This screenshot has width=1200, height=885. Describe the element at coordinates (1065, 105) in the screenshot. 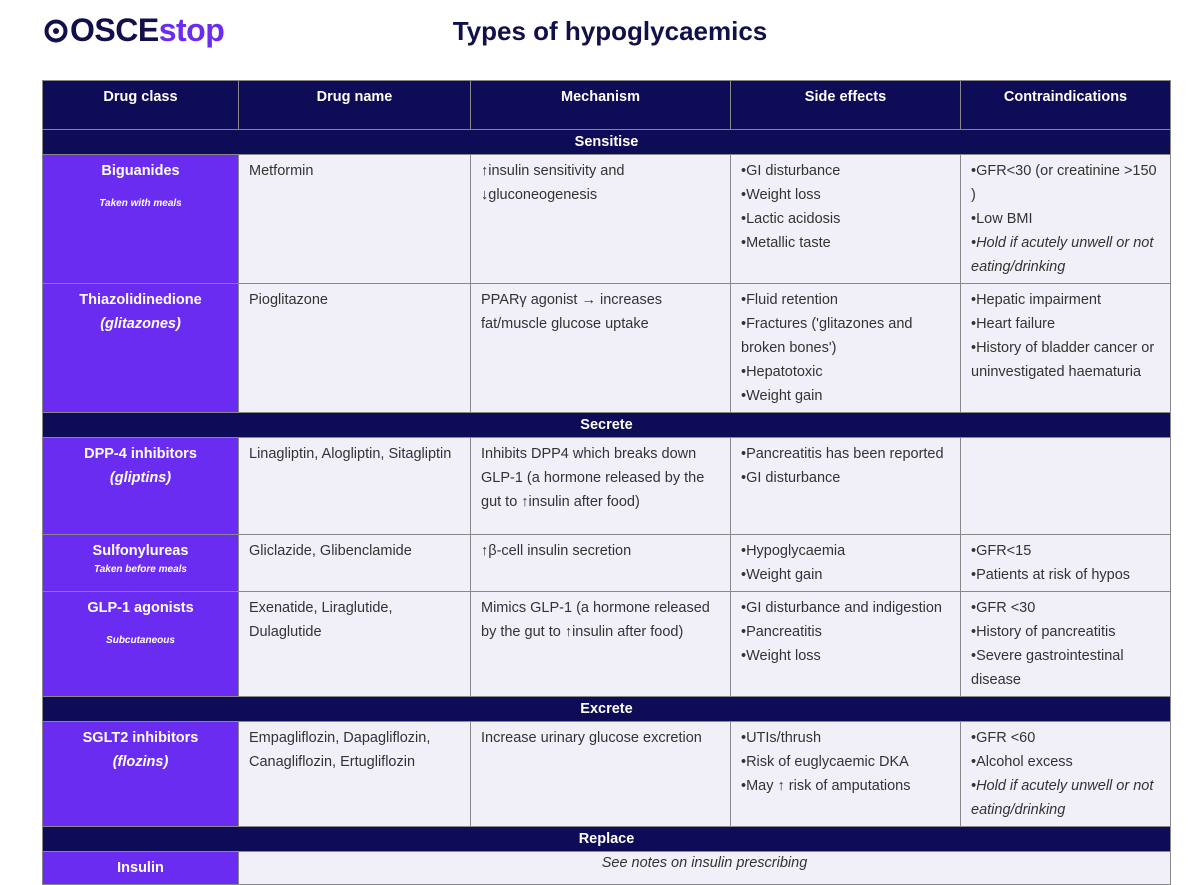

I see `column-header: Contraindications` at that location.